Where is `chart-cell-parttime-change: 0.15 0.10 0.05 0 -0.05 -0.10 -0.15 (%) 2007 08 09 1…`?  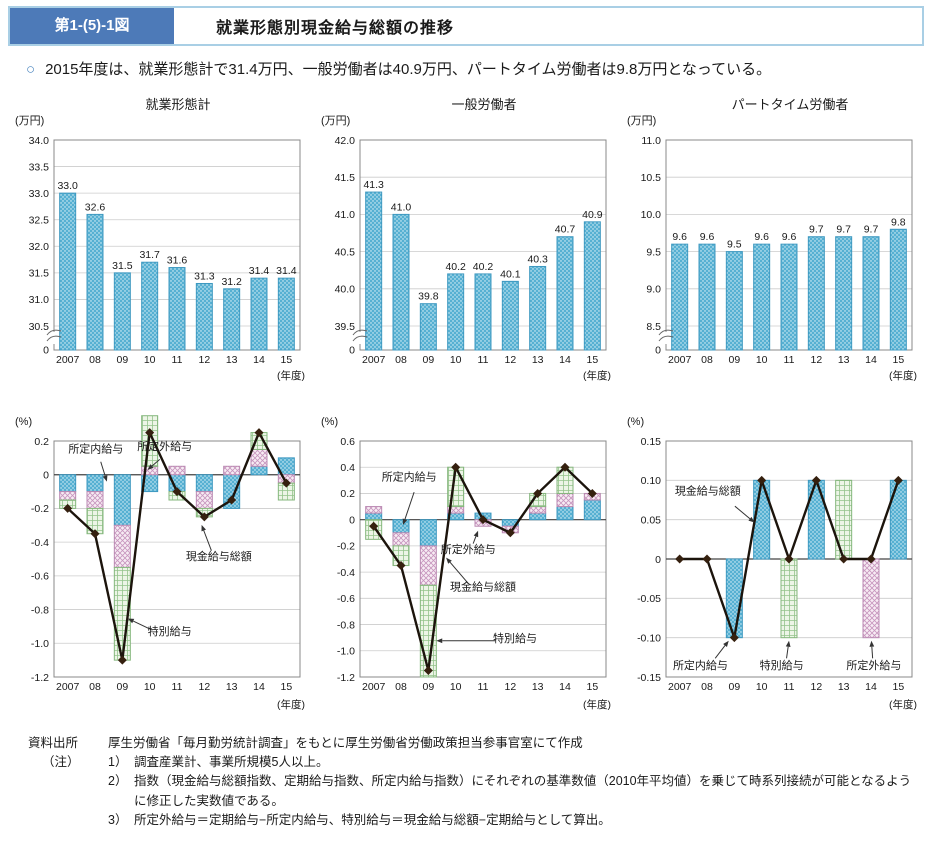
chart-cell-parttime-change: 0.15 0.10 0.05 0 -0.05 -0.10 -0.15 (%) 2007 08 09 1… is located at coordinates (773, 565).